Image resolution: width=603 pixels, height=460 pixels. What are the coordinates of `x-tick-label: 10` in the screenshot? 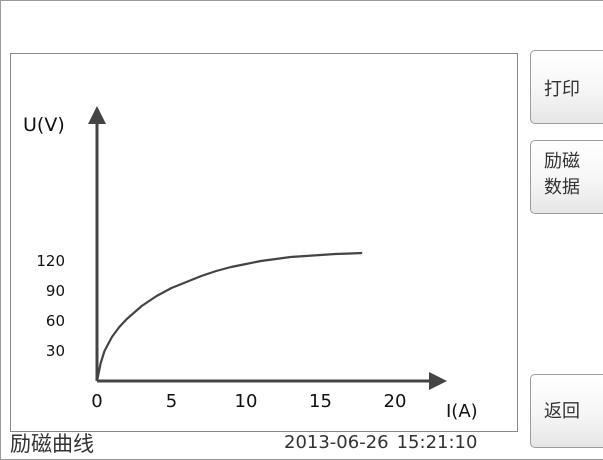 It's located at (246, 401).